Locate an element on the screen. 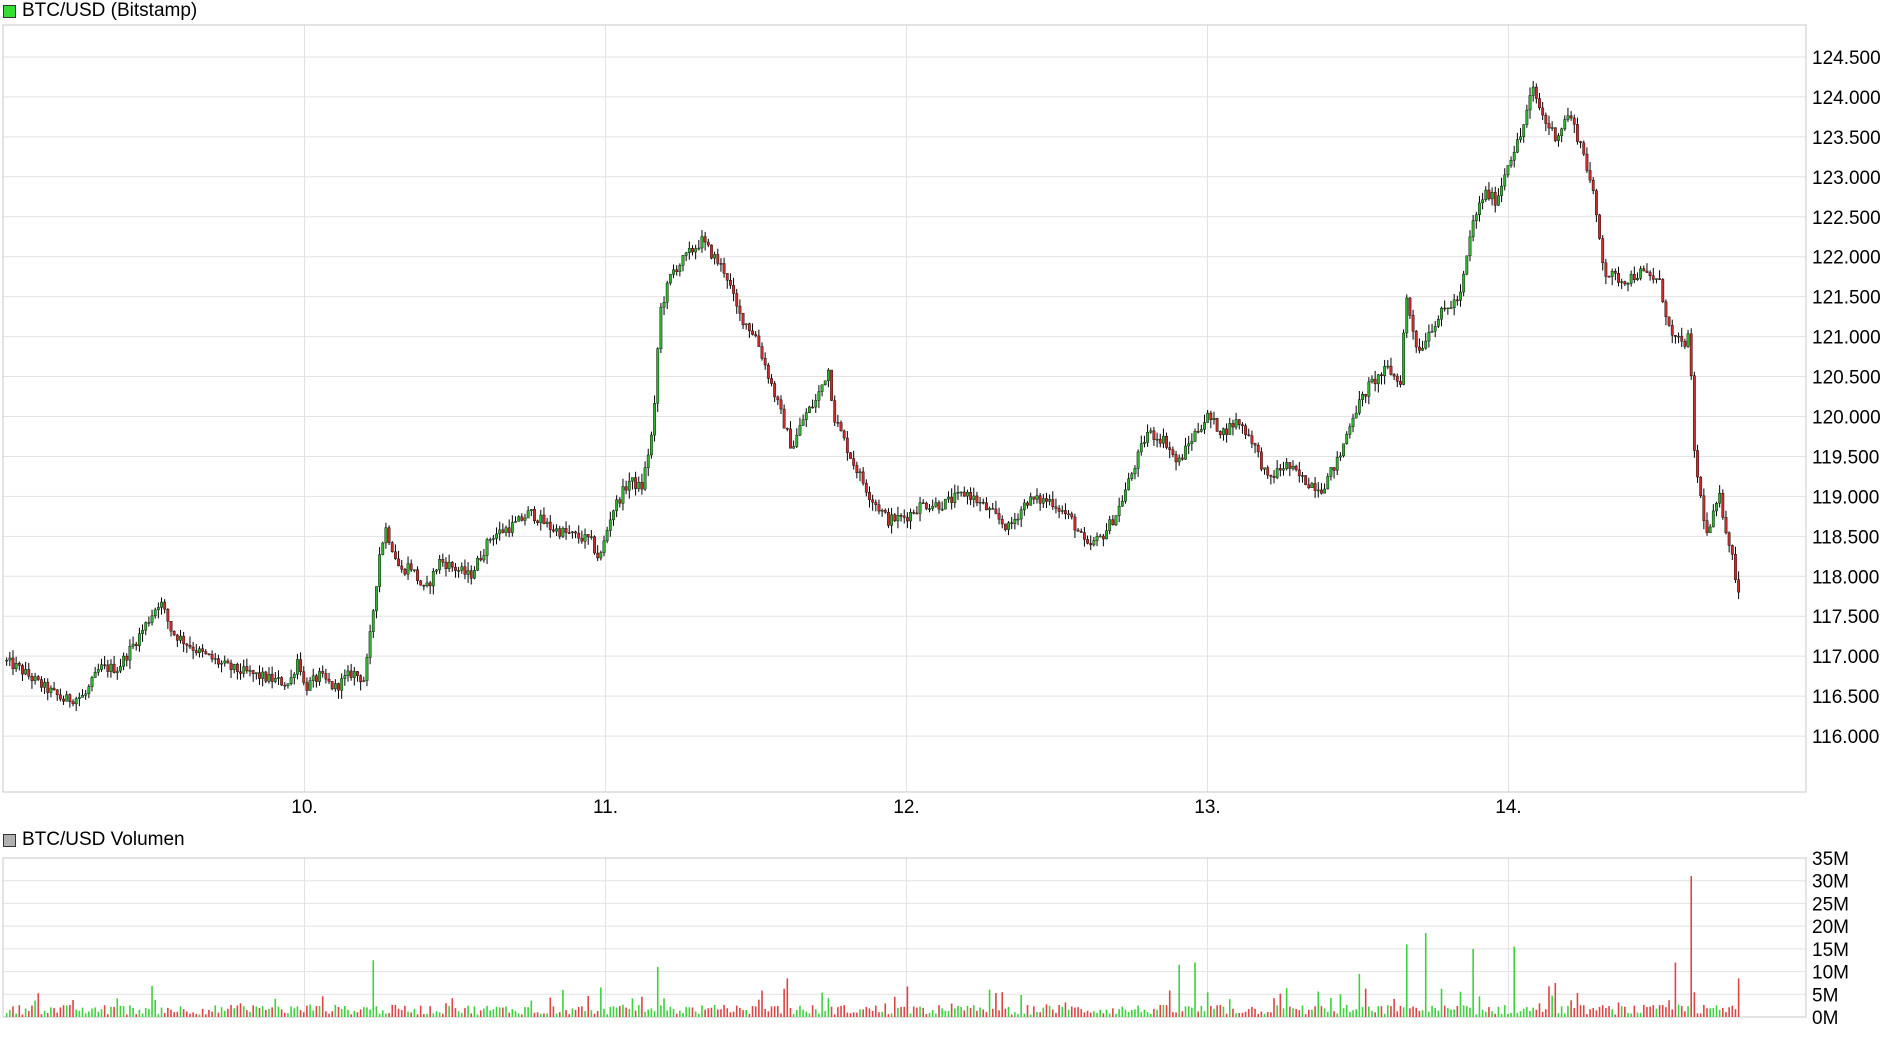  volume-y-tick-label: 15M is located at coordinates (1830, 950).